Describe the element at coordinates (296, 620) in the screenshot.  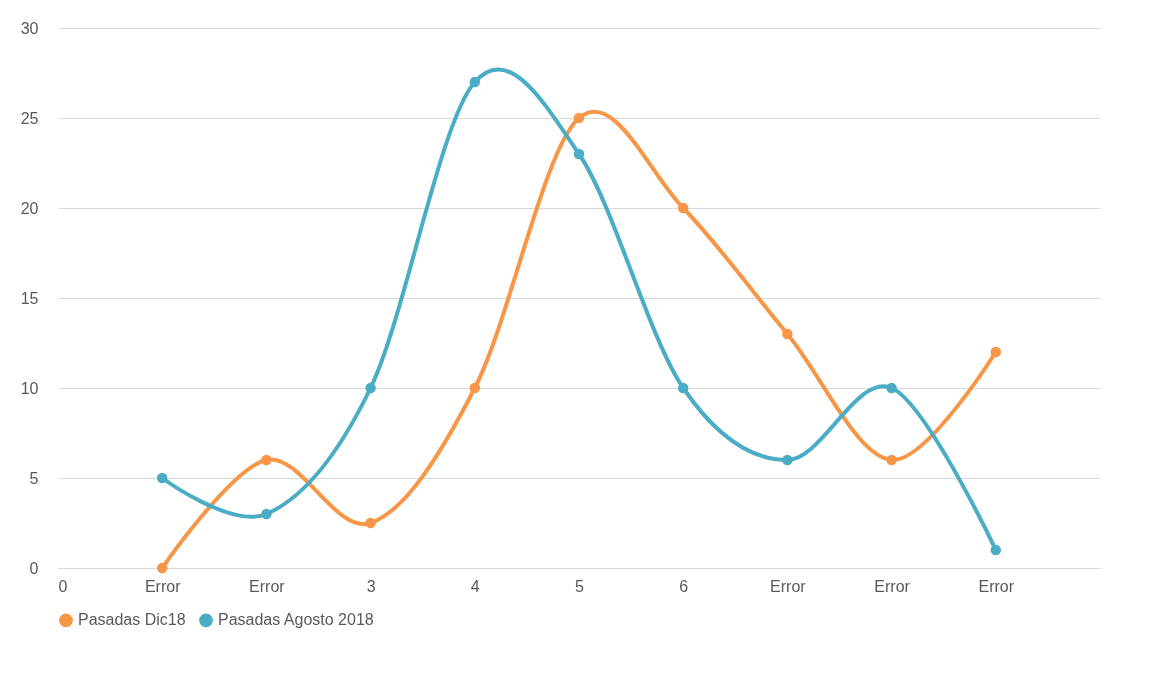
I see `legend-label: Pasadas Agosto 2018` at that location.